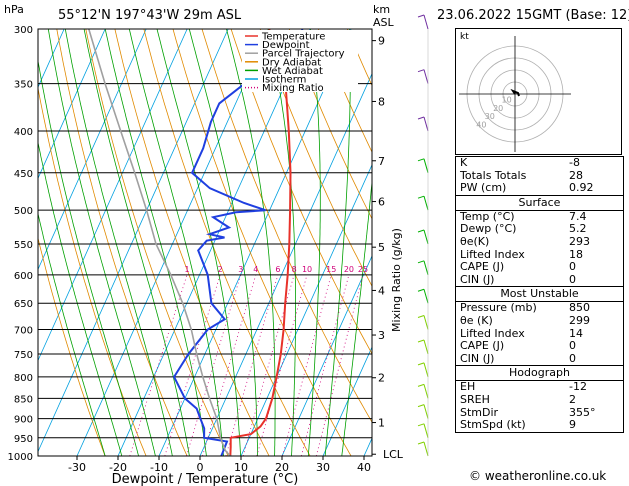 The height and width of the screenshot is (486, 629). I want to click on pressure-tick-label: 550, so click(23, 245).